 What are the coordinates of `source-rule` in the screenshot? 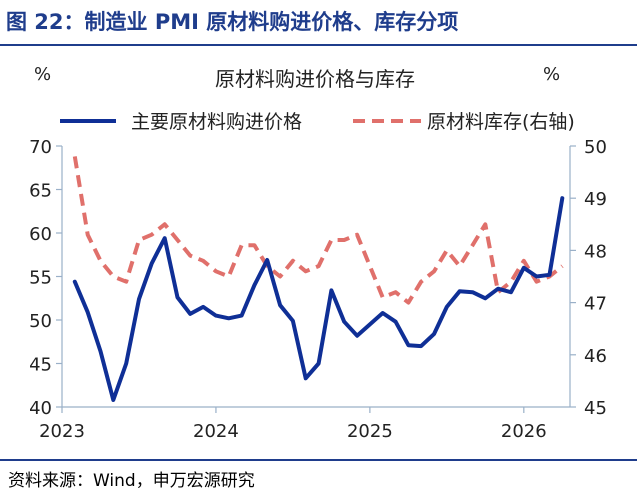 It's located at (318, 460).